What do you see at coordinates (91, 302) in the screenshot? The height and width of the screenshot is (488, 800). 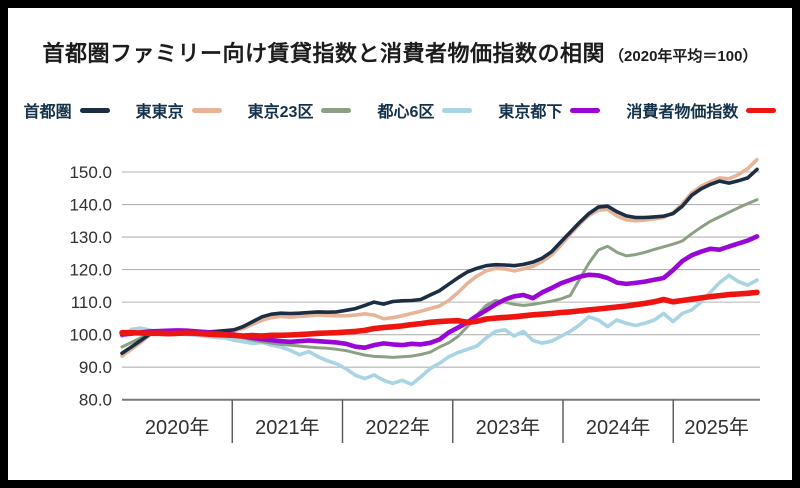 I see `y-tick-label: 110.0` at bounding box center [91, 302].